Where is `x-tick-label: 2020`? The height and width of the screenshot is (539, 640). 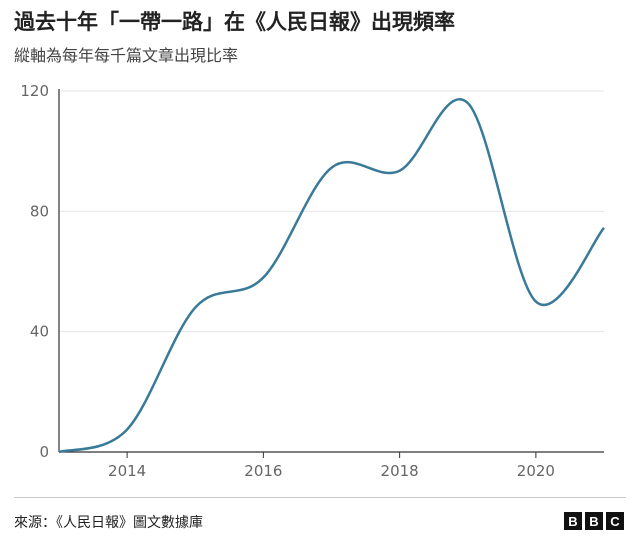 x-tick-label: 2020 is located at coordinates (536, 471).